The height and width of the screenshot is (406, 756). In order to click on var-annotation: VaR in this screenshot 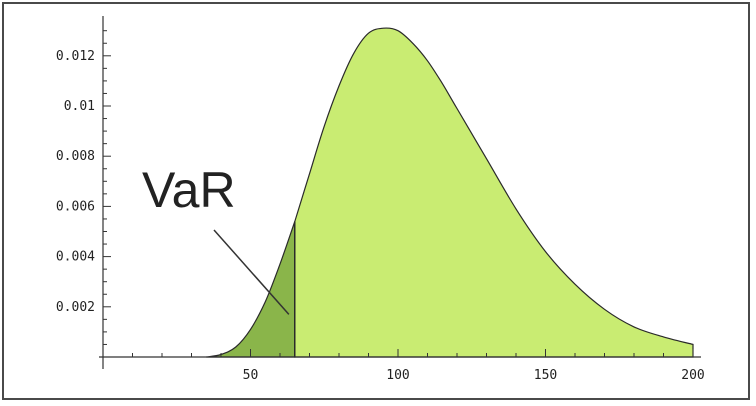, I will do `click(216, 238)`.